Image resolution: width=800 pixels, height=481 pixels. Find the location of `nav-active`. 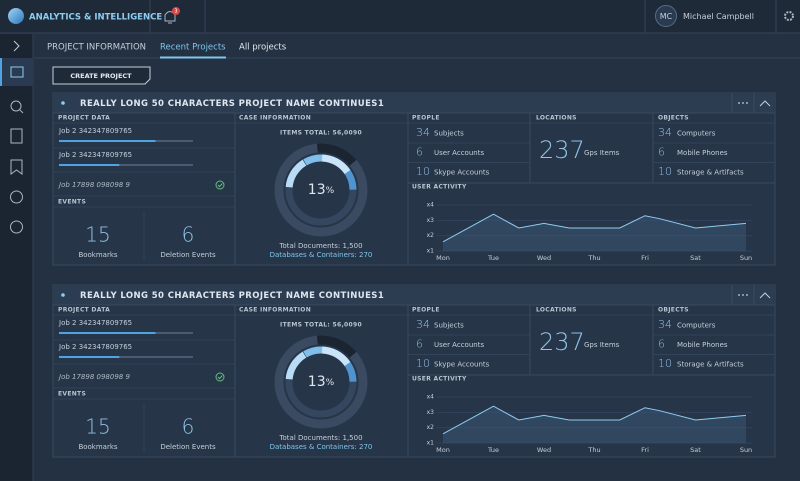

nav-active is located at coordinates (16, 72).